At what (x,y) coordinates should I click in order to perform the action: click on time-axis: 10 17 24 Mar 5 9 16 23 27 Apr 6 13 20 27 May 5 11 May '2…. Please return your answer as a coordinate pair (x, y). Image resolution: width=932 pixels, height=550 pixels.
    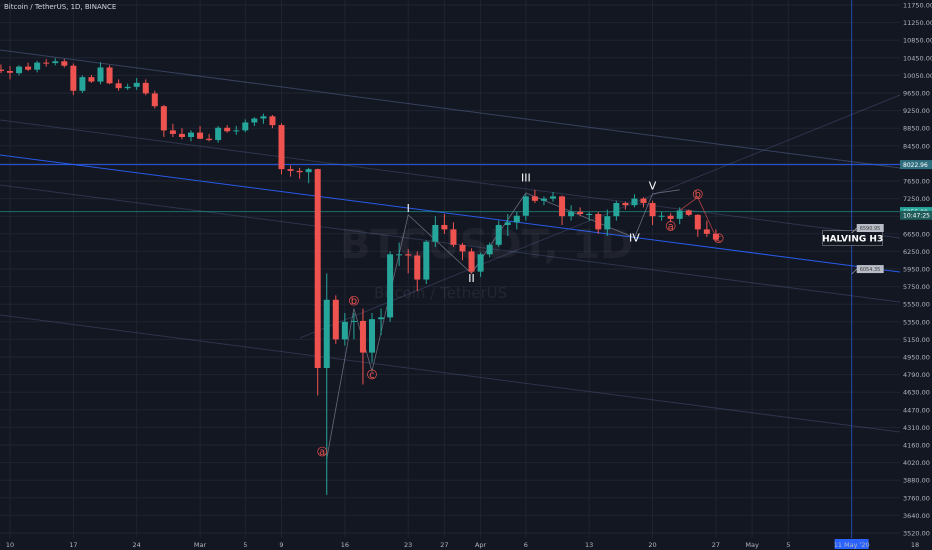
    Looking at the image, I should click on (466, 544).